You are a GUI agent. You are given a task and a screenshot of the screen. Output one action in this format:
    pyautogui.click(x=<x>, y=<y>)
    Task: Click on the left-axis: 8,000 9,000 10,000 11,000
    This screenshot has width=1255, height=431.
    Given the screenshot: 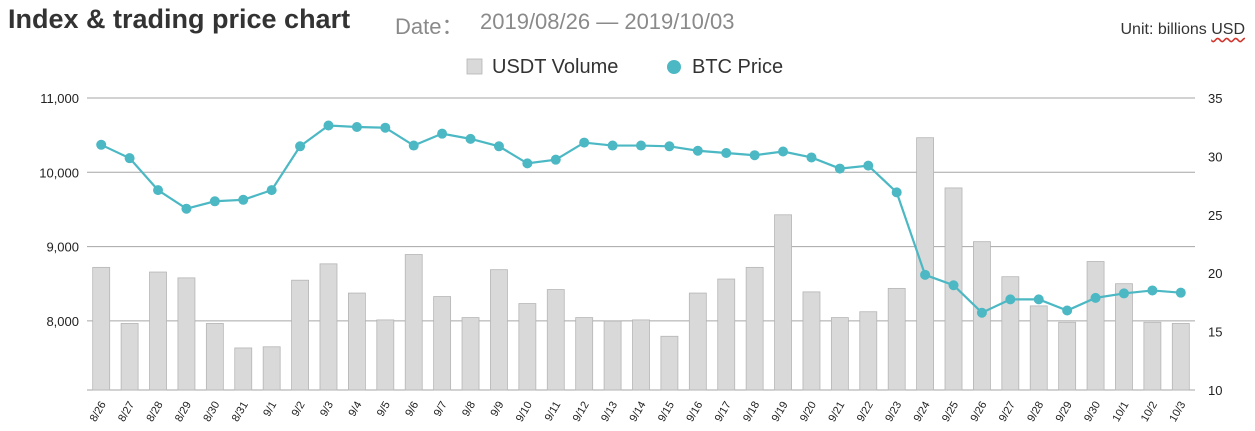 What is the action you would take?
    pyautogui.click(x=59, y=210)
    